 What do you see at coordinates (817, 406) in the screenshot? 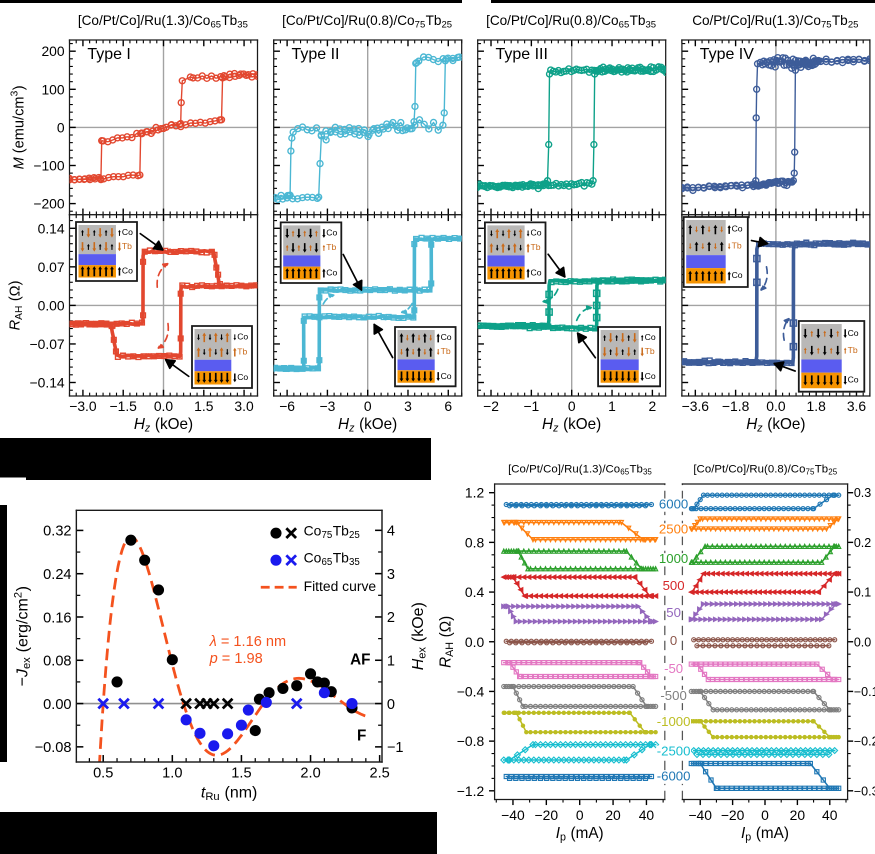
I see `svg-text: 1.8` at bounding box center [817, 406].